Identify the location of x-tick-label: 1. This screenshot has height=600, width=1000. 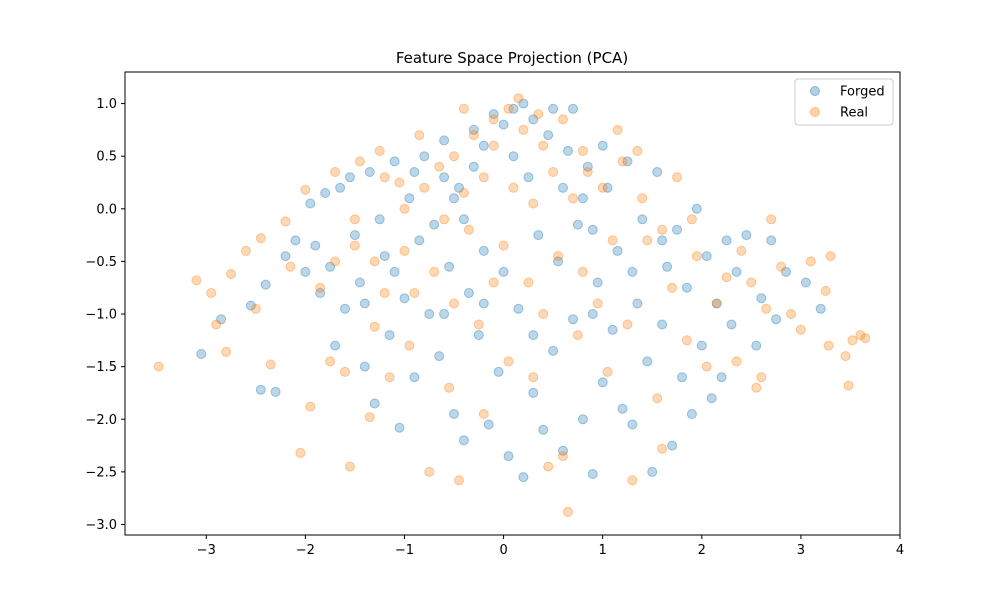
(603, 550).